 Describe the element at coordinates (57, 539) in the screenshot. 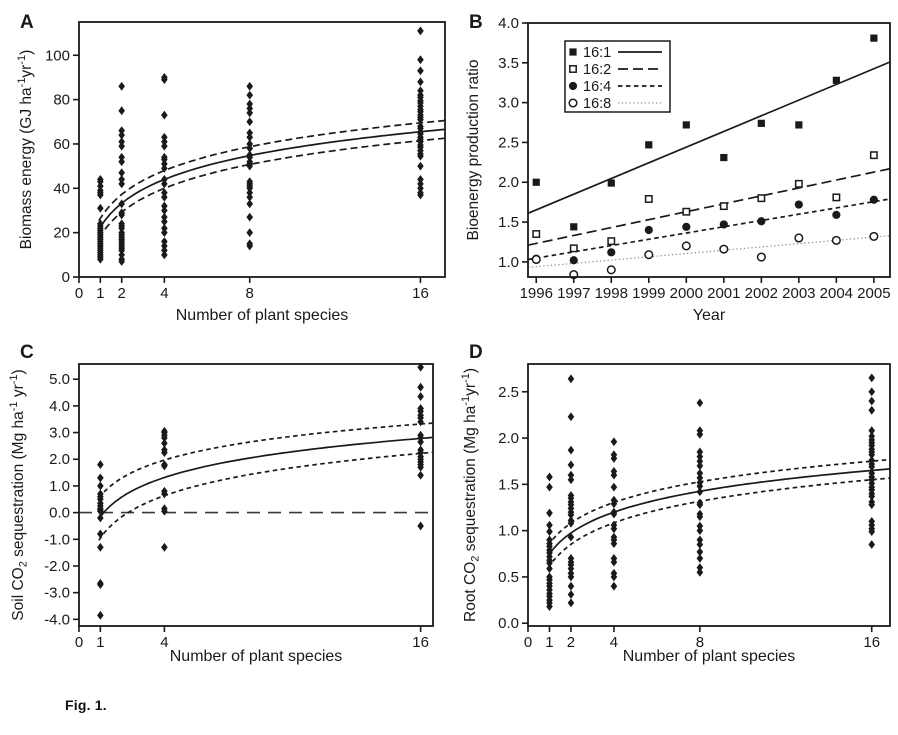

I see `svg-text: -1.0` at that location.